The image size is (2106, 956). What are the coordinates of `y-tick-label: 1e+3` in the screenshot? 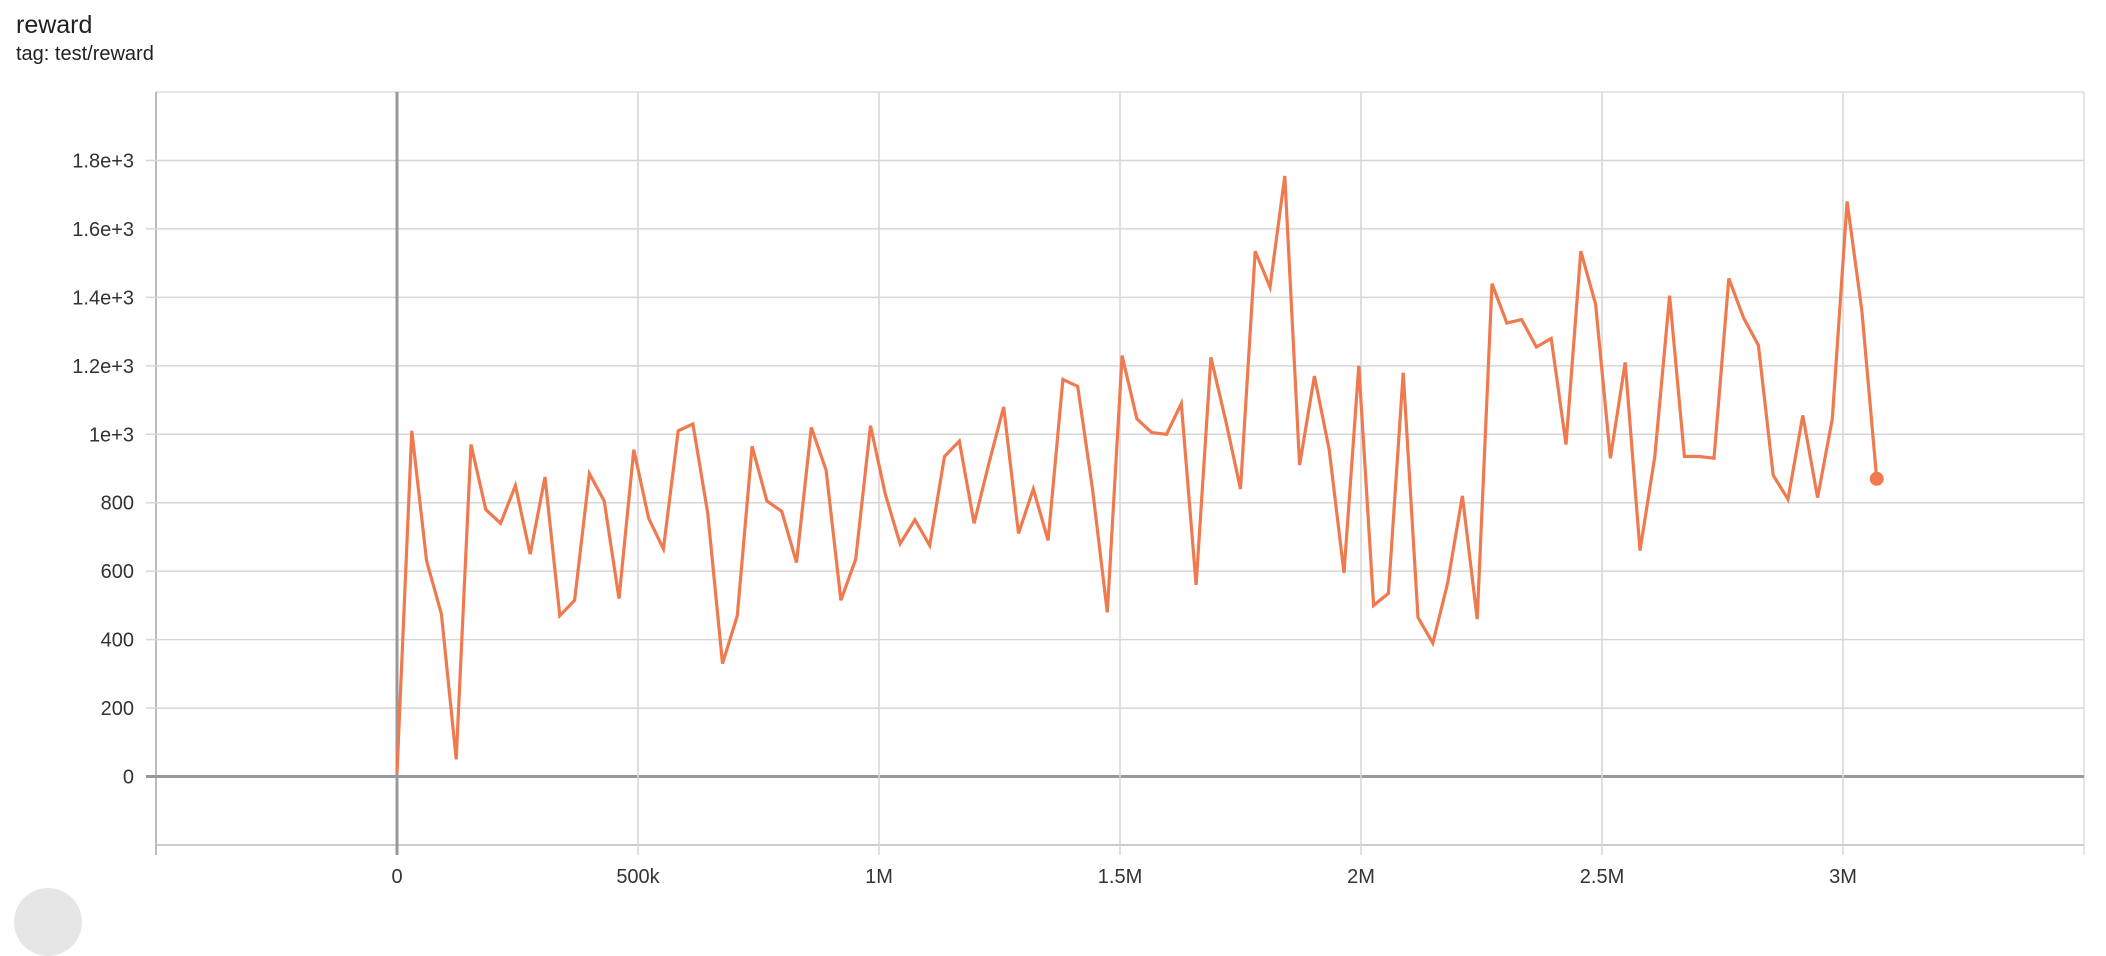 It's located at (111, 435).